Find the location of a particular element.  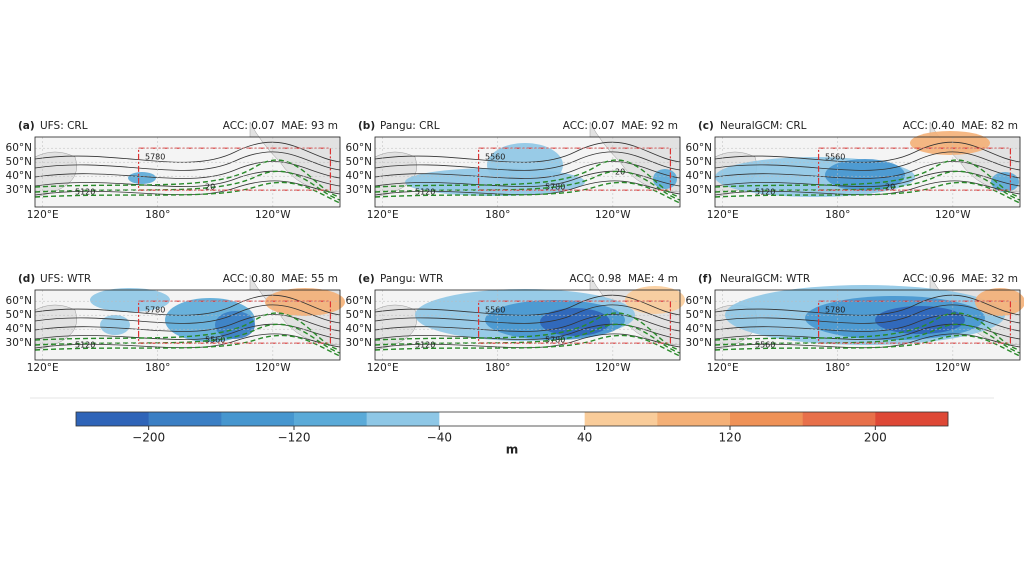

panel-label: (c) is located at coordinates (706, 126).